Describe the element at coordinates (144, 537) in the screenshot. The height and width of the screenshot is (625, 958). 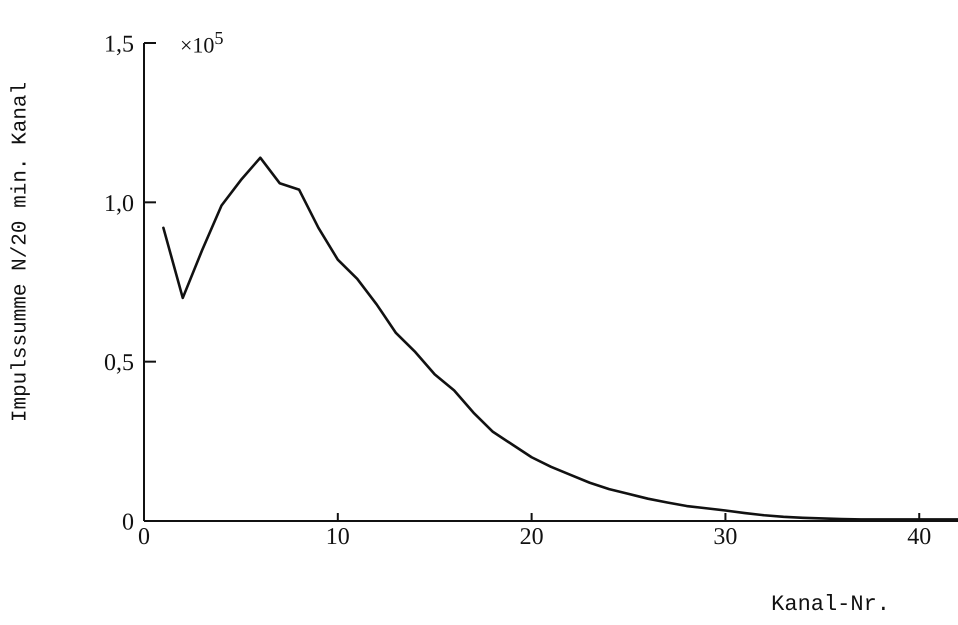
I see `x-tick-label: 0` at that location.